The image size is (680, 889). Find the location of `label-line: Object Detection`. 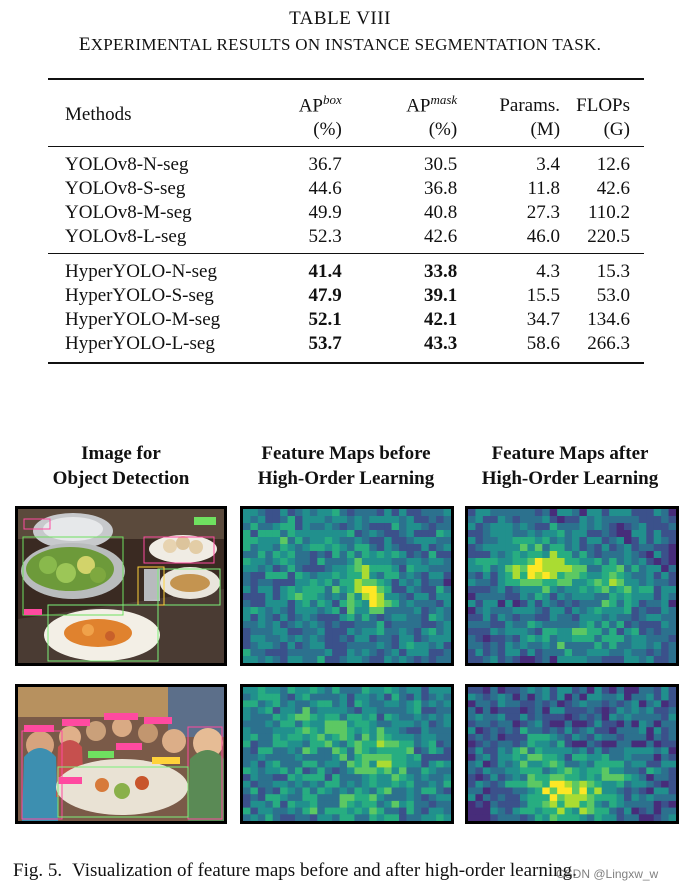

label-line: Object Detection is located at coordinates (121, 478).